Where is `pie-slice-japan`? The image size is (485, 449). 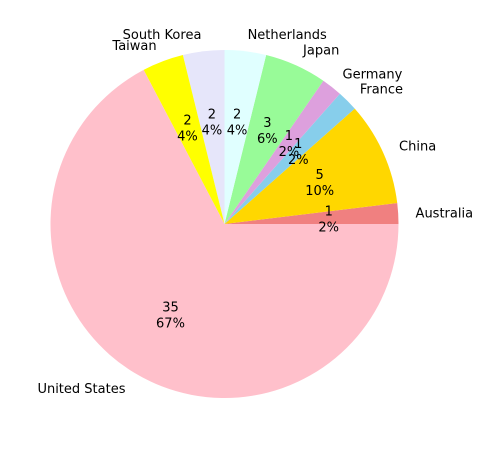 pie-slice-japan is located at coordinates (274, 140).